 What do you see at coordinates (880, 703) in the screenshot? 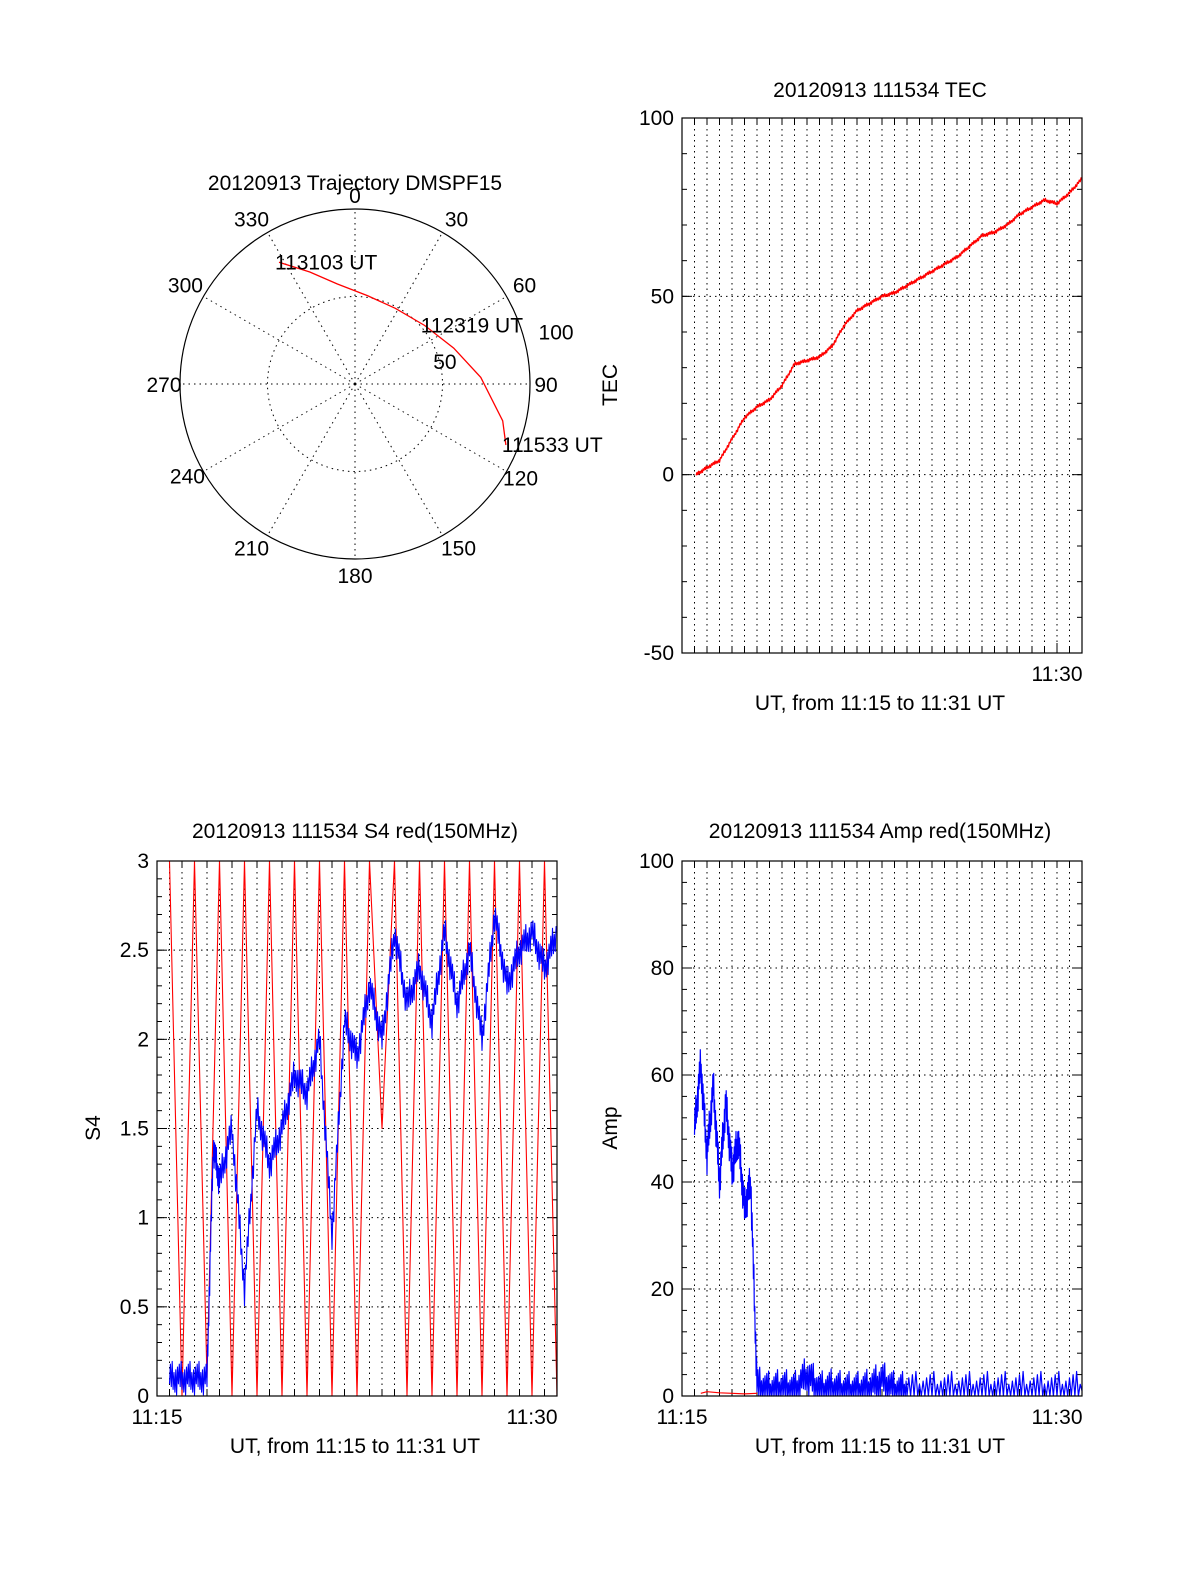
I see `tec-x-axis-label: UT, from 11:15 to 11:31 UT` at bounding box center [880, 703].